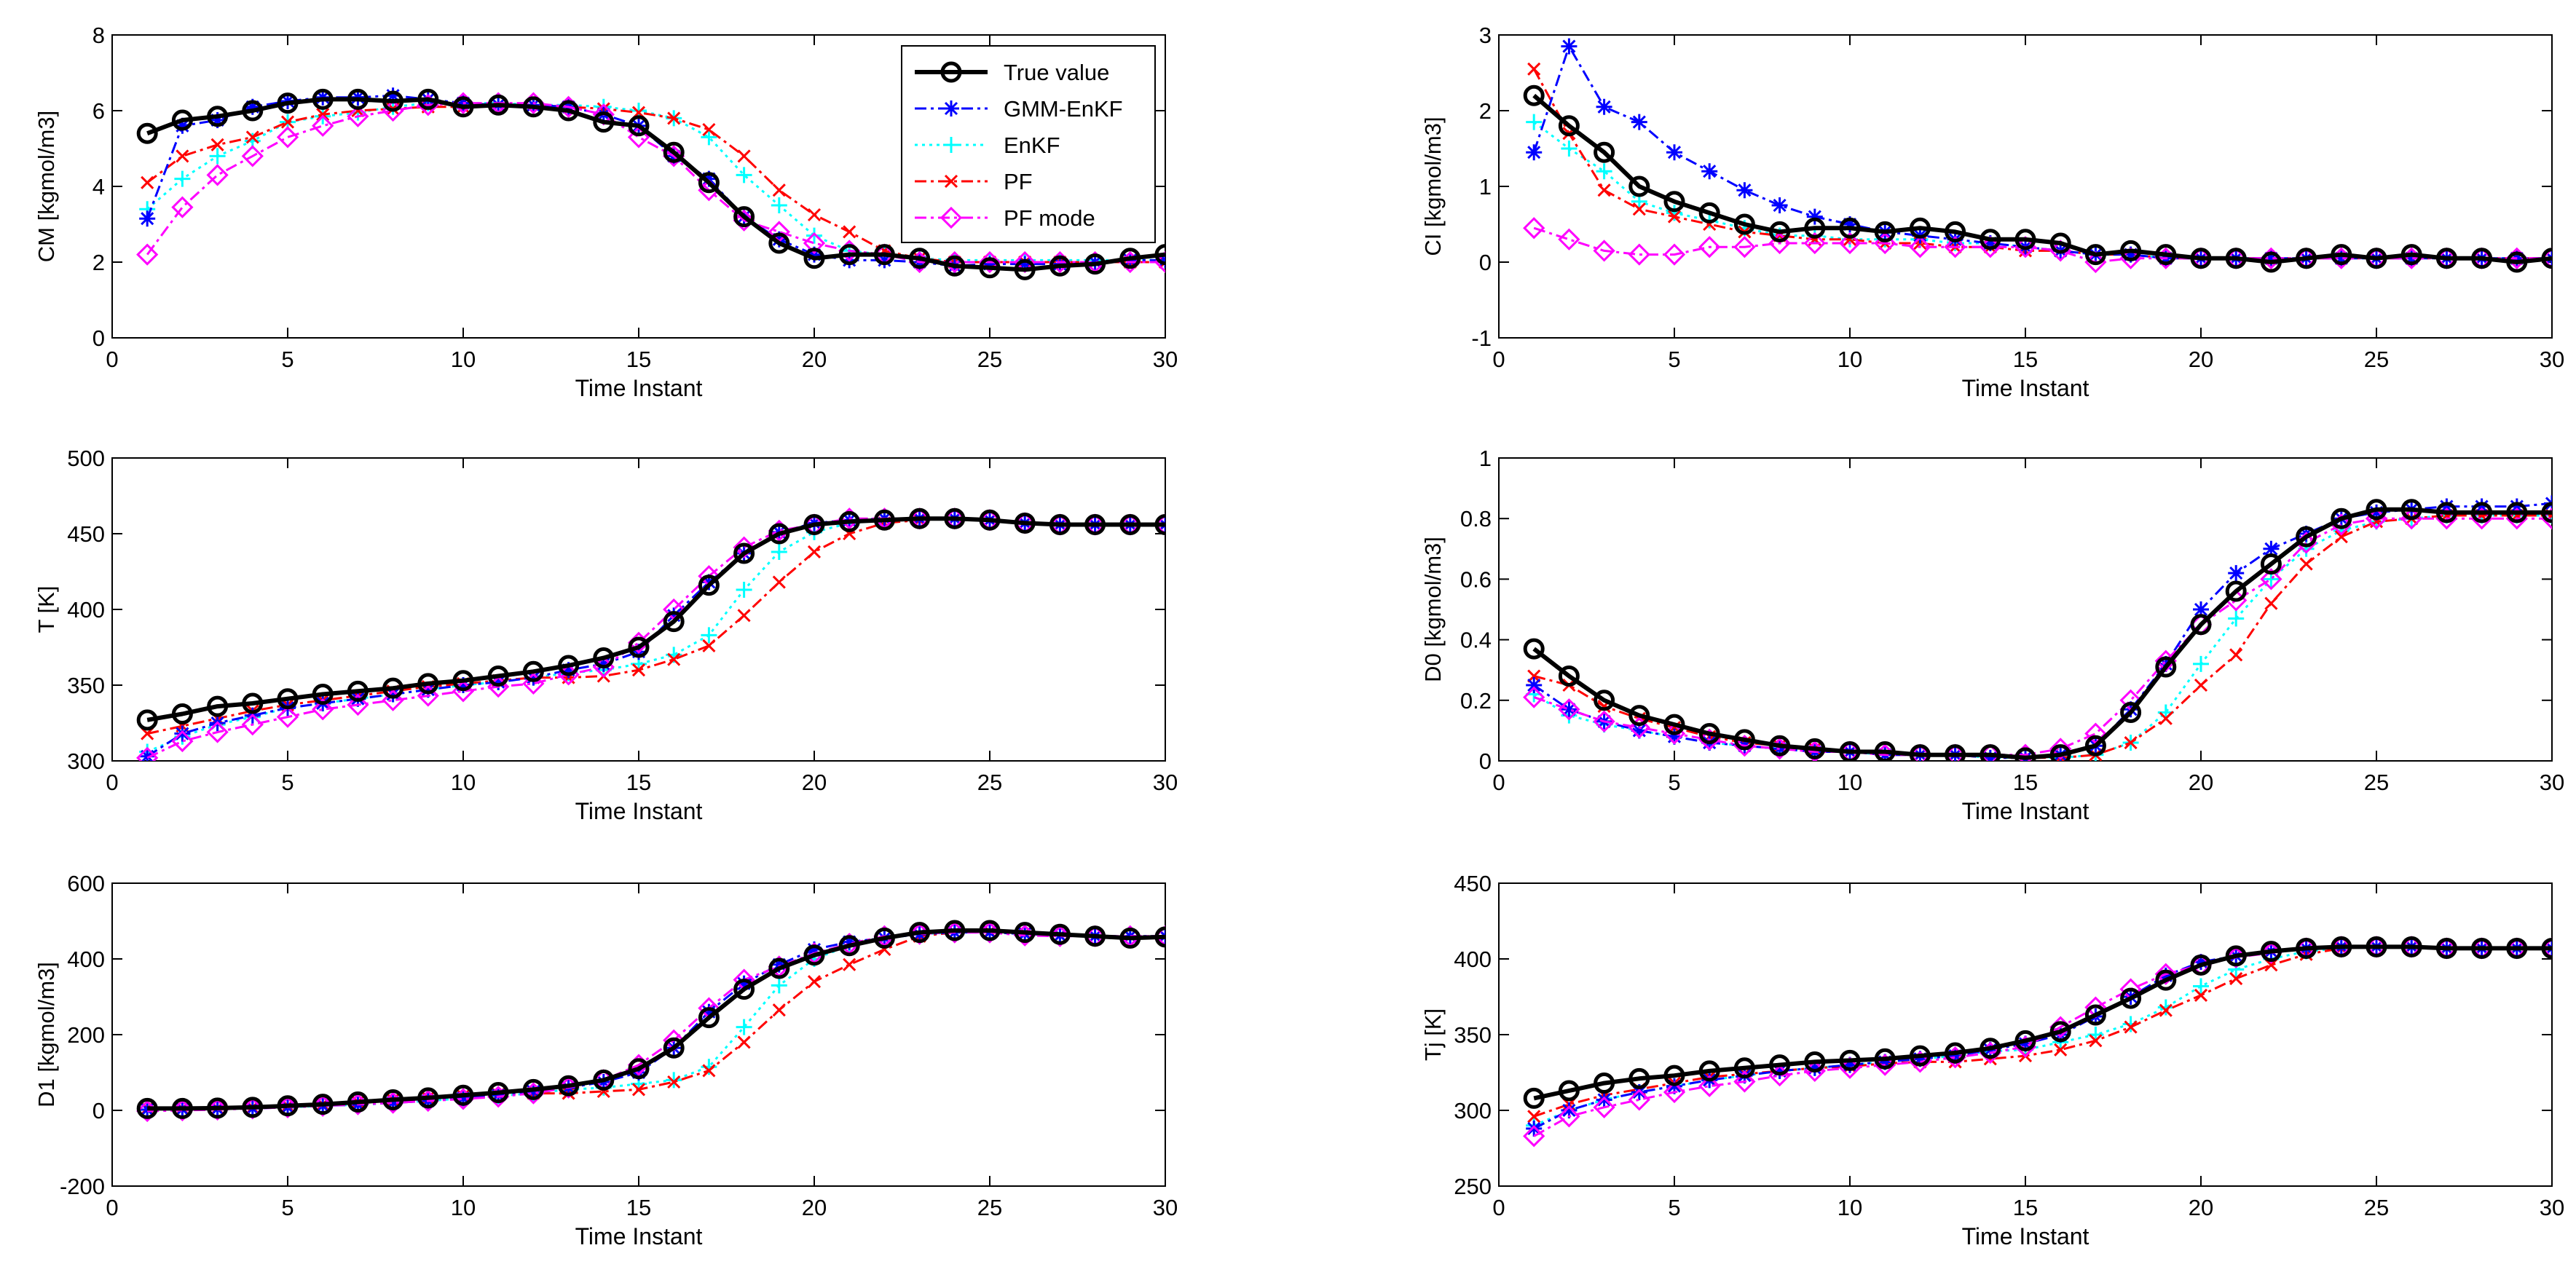  I want to click on y-tick-label: 200, so click(86, 1035).